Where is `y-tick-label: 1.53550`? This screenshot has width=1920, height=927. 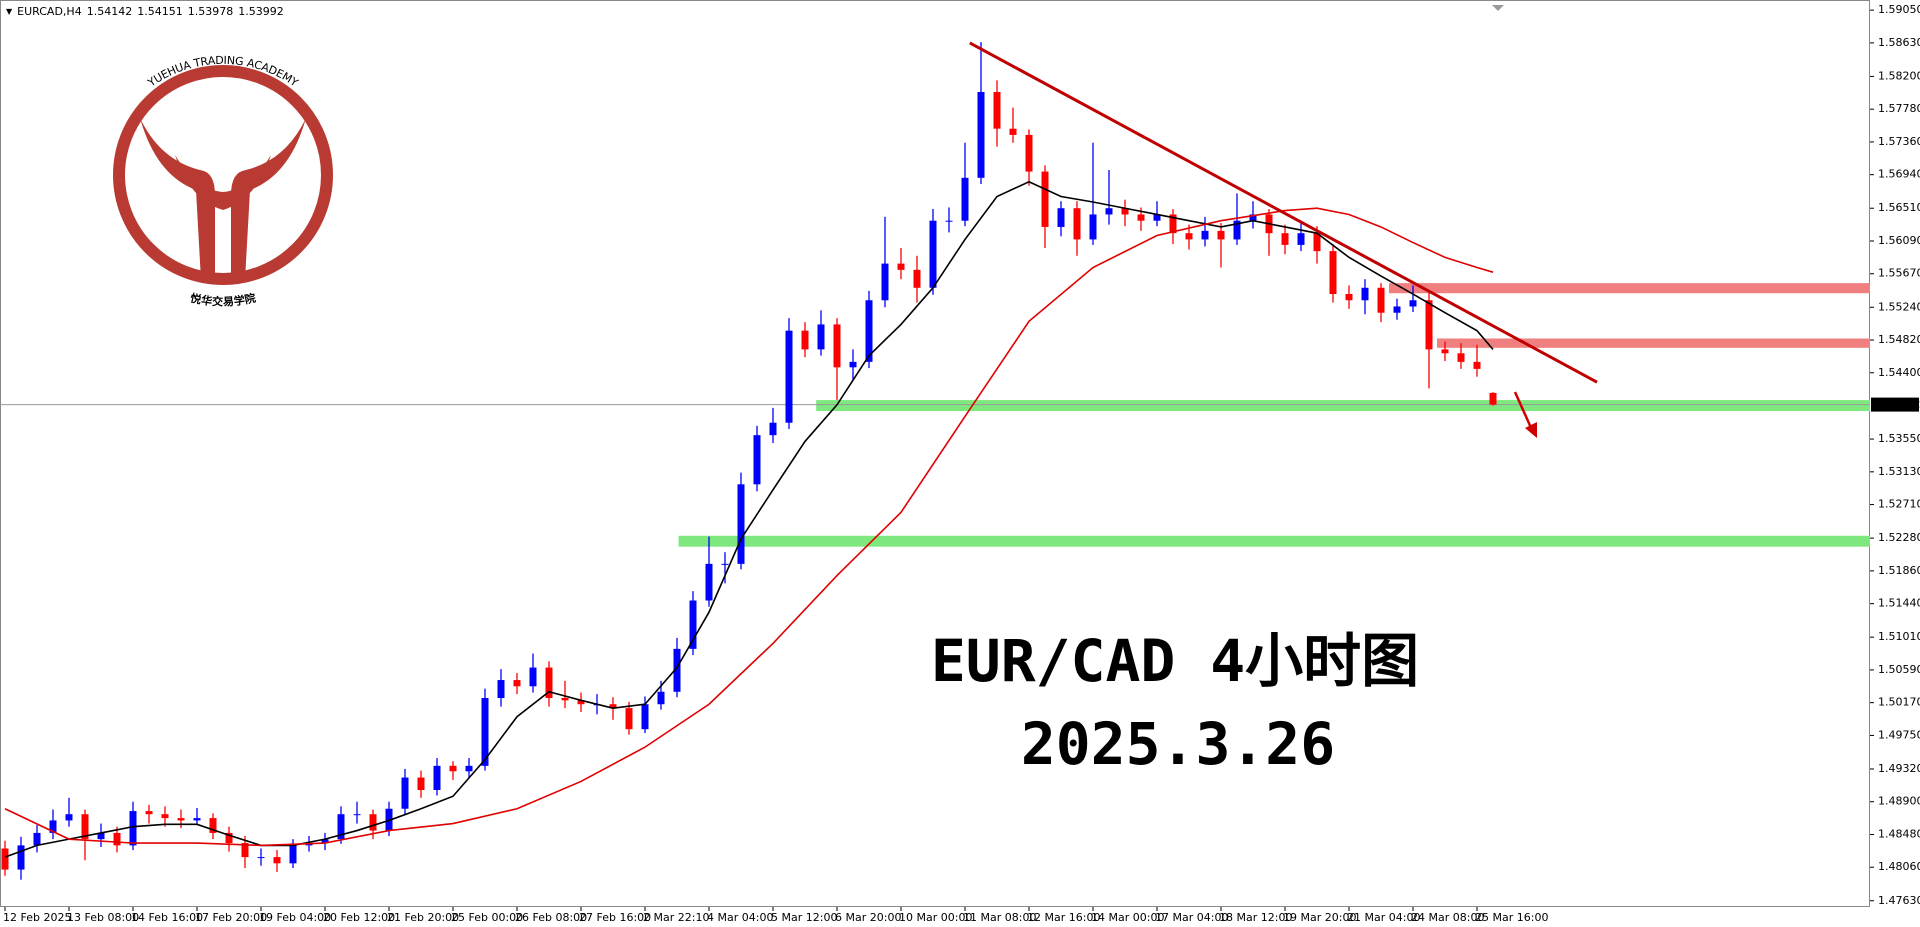 y-tick-label: 1.53550 is located at coordinates (1899, 438).